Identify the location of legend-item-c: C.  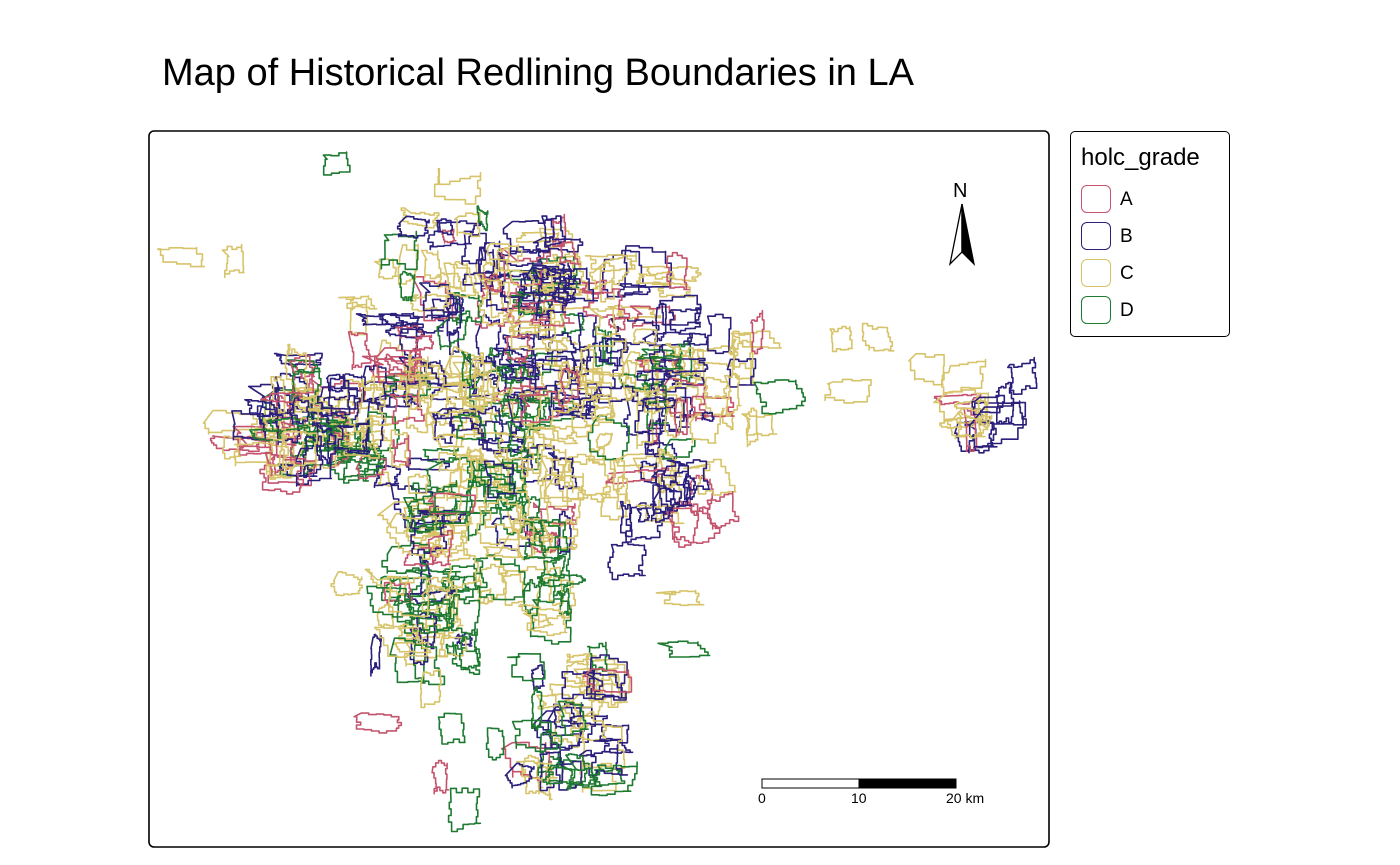
(1151, 274).